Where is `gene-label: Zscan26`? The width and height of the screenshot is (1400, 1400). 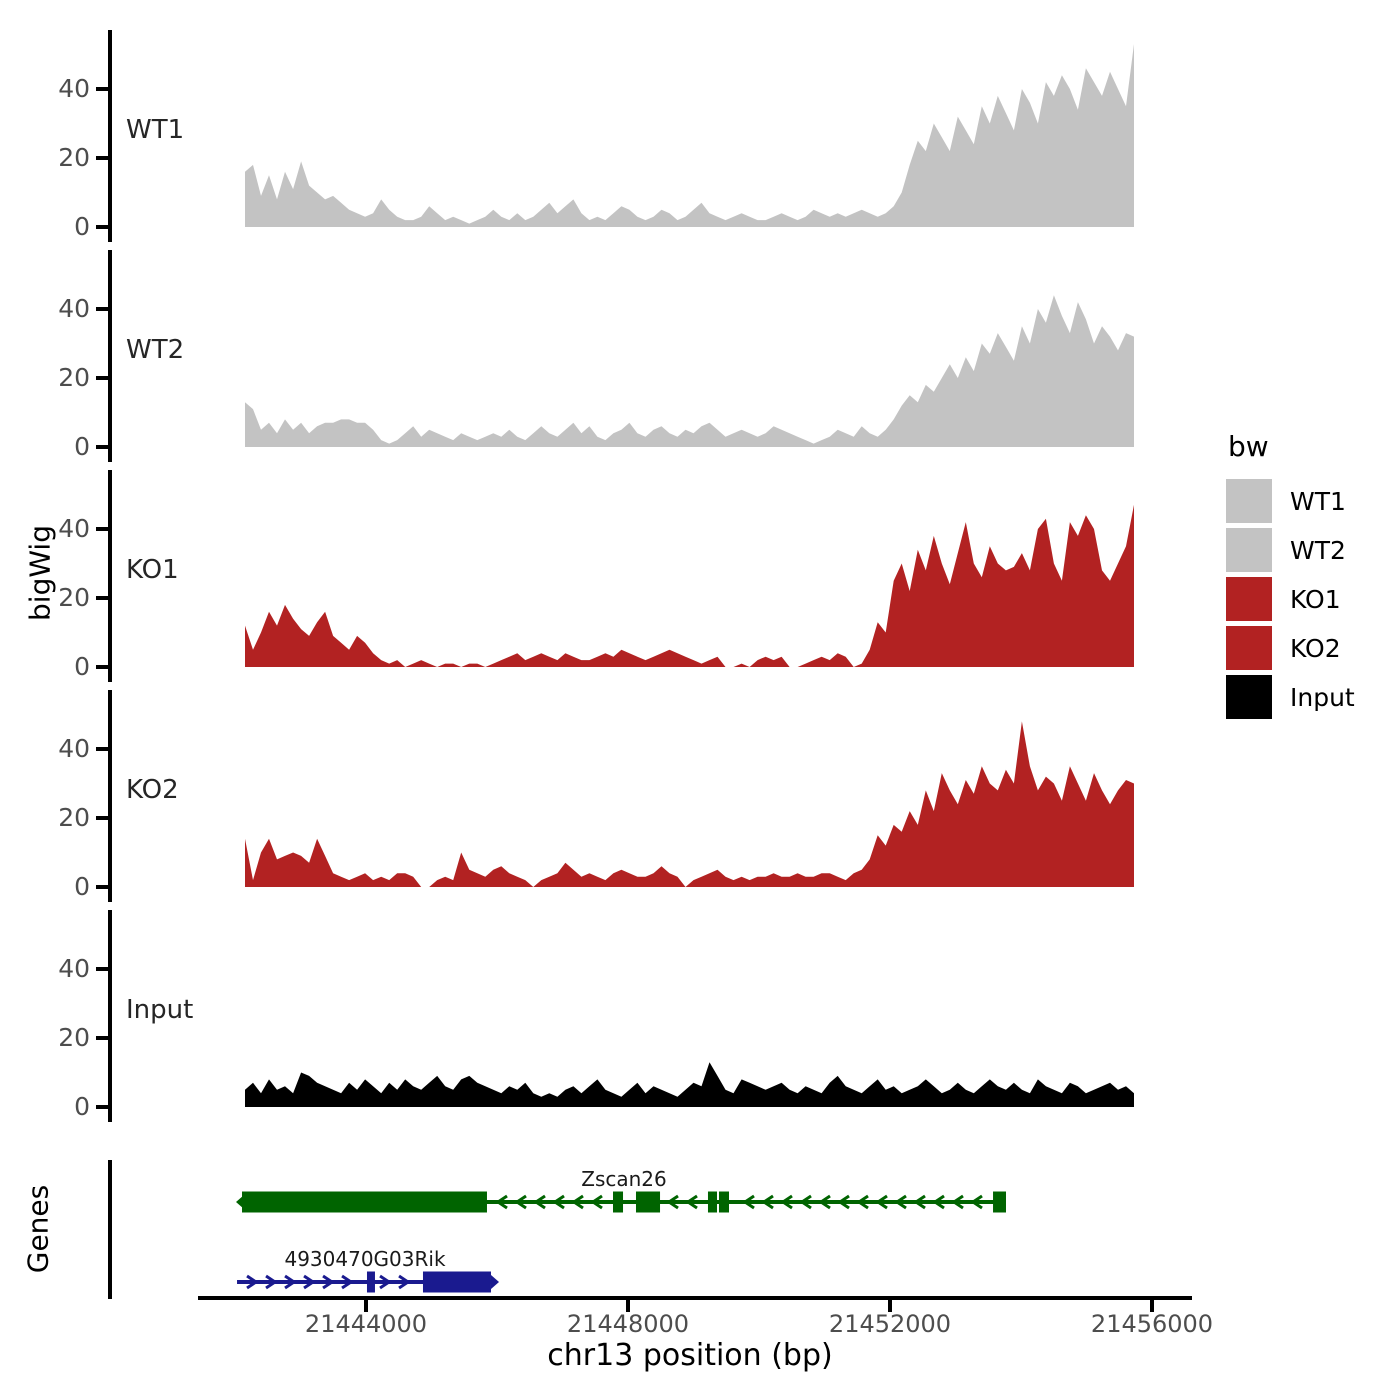 gene-label: Zscan26 is located at coordinates (624, 1179).